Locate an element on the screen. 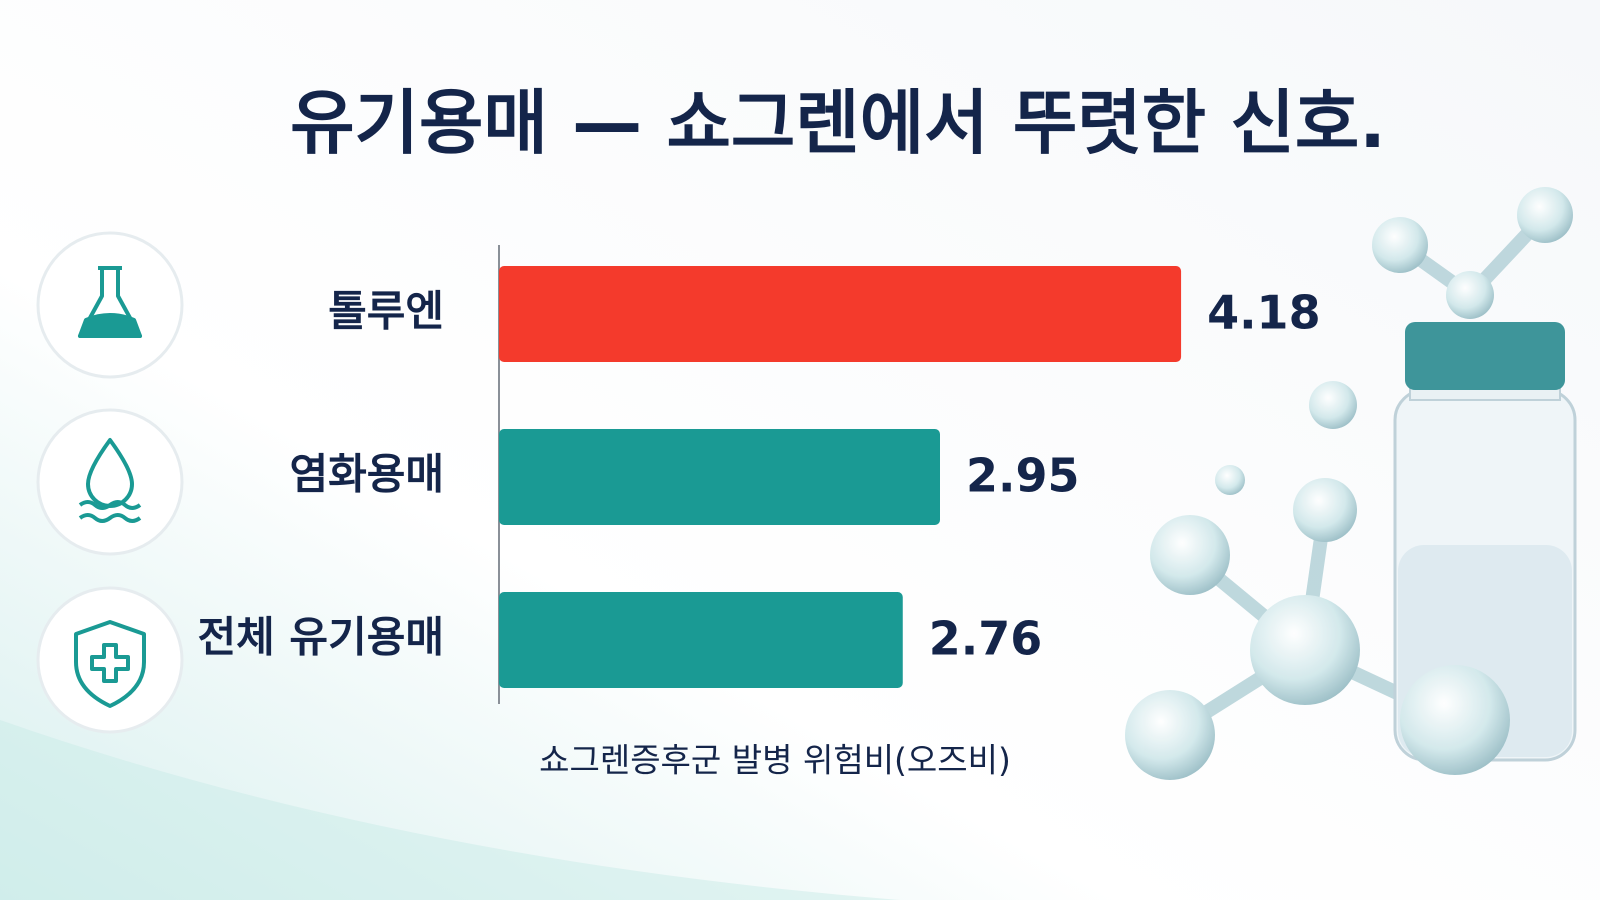 This screenshot has width=1600, height=900. value-label: 4.18 is located at coordinates (1264, 313).